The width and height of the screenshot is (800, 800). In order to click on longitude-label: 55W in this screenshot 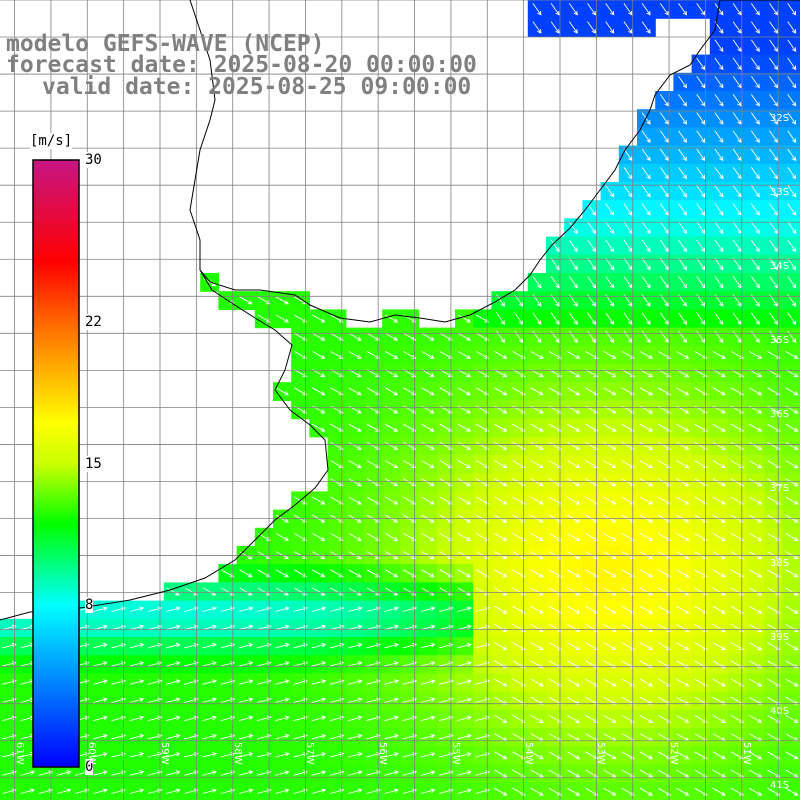, I will do `click(455, 753)`.